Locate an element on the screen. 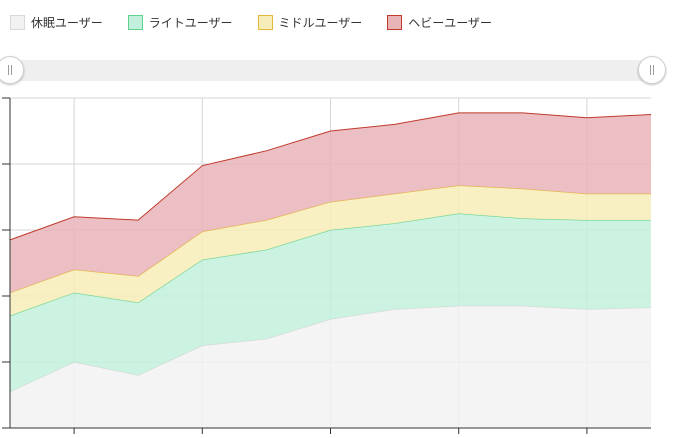 Image resolution: width=678 pixels, height=438 pixels. legend-label-dormant: 休眠ユーザー is located at coordinates (67, 22).